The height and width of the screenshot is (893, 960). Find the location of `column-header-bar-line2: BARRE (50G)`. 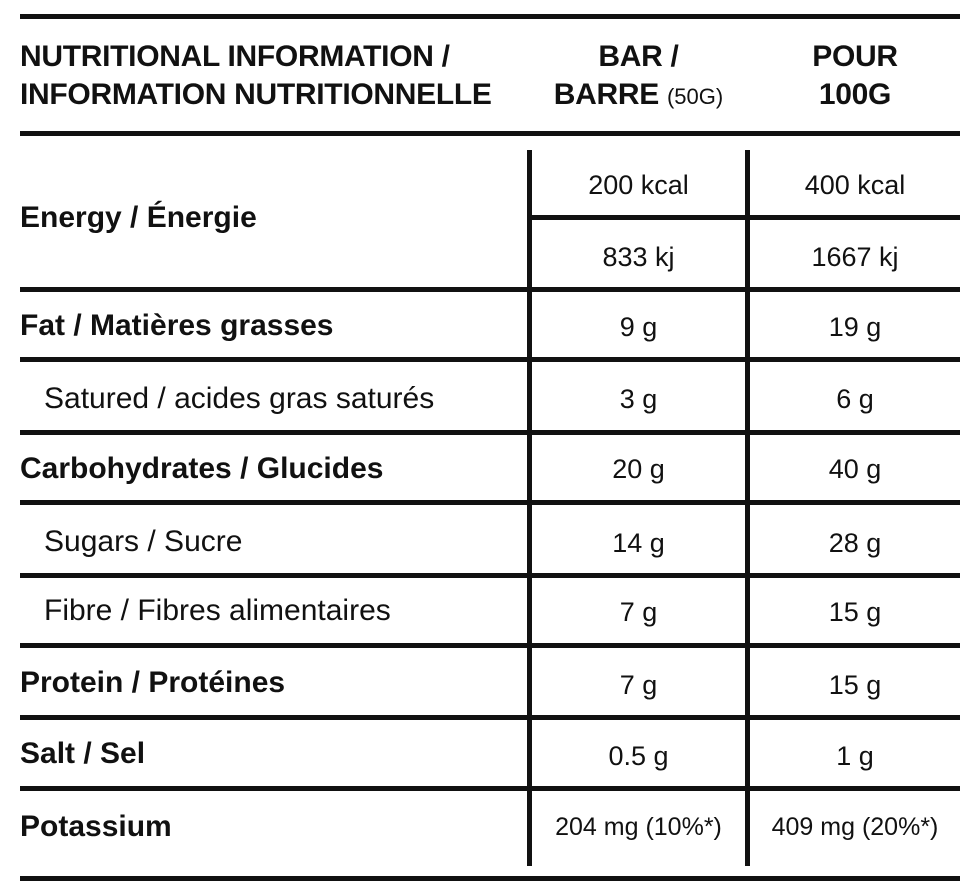

column-header-bar-line2: BARRE (50G) is located at coordinates (638, 94).